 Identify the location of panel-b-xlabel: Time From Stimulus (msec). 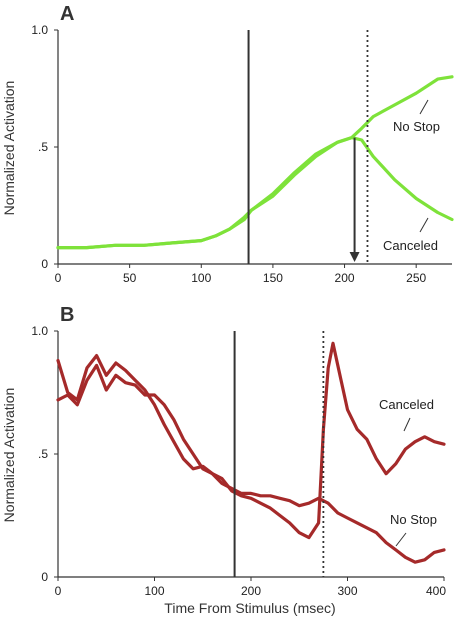
(249, 608).